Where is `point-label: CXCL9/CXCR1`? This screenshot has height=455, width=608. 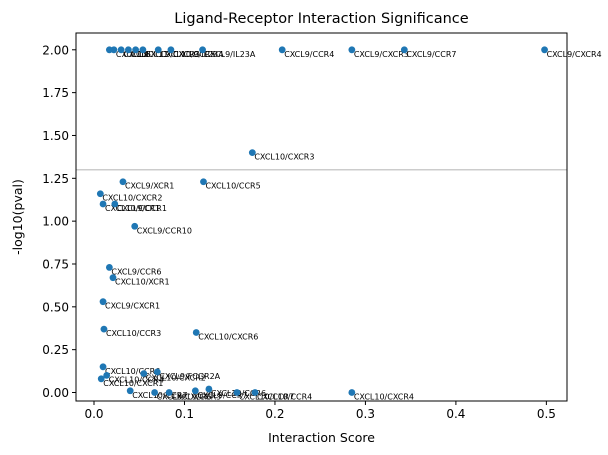
point-label: CXCL9/CXCR1 is located at coordinates (132, 306).